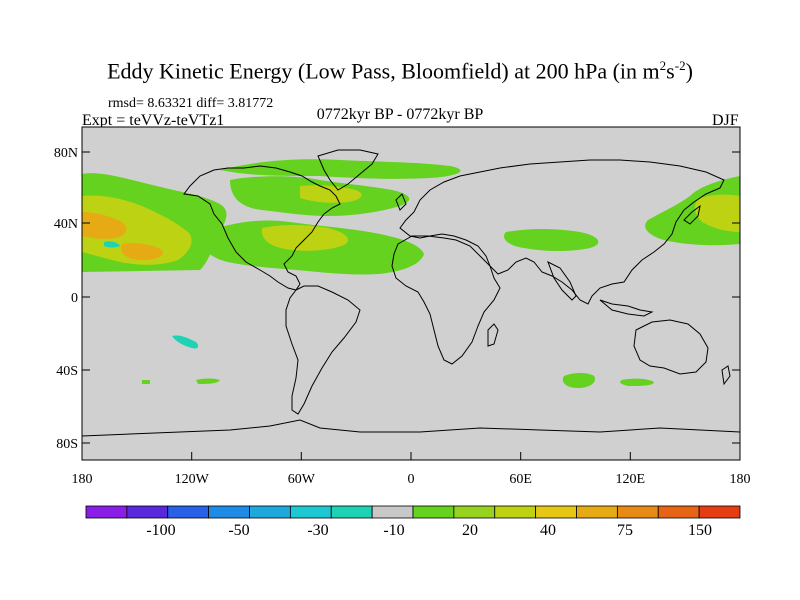 This screenshot has height=600, width=800. What do you see at coordinates (671, 347) in the screenshot?
I see `coastline-australia` at bounding box center [671, 347].